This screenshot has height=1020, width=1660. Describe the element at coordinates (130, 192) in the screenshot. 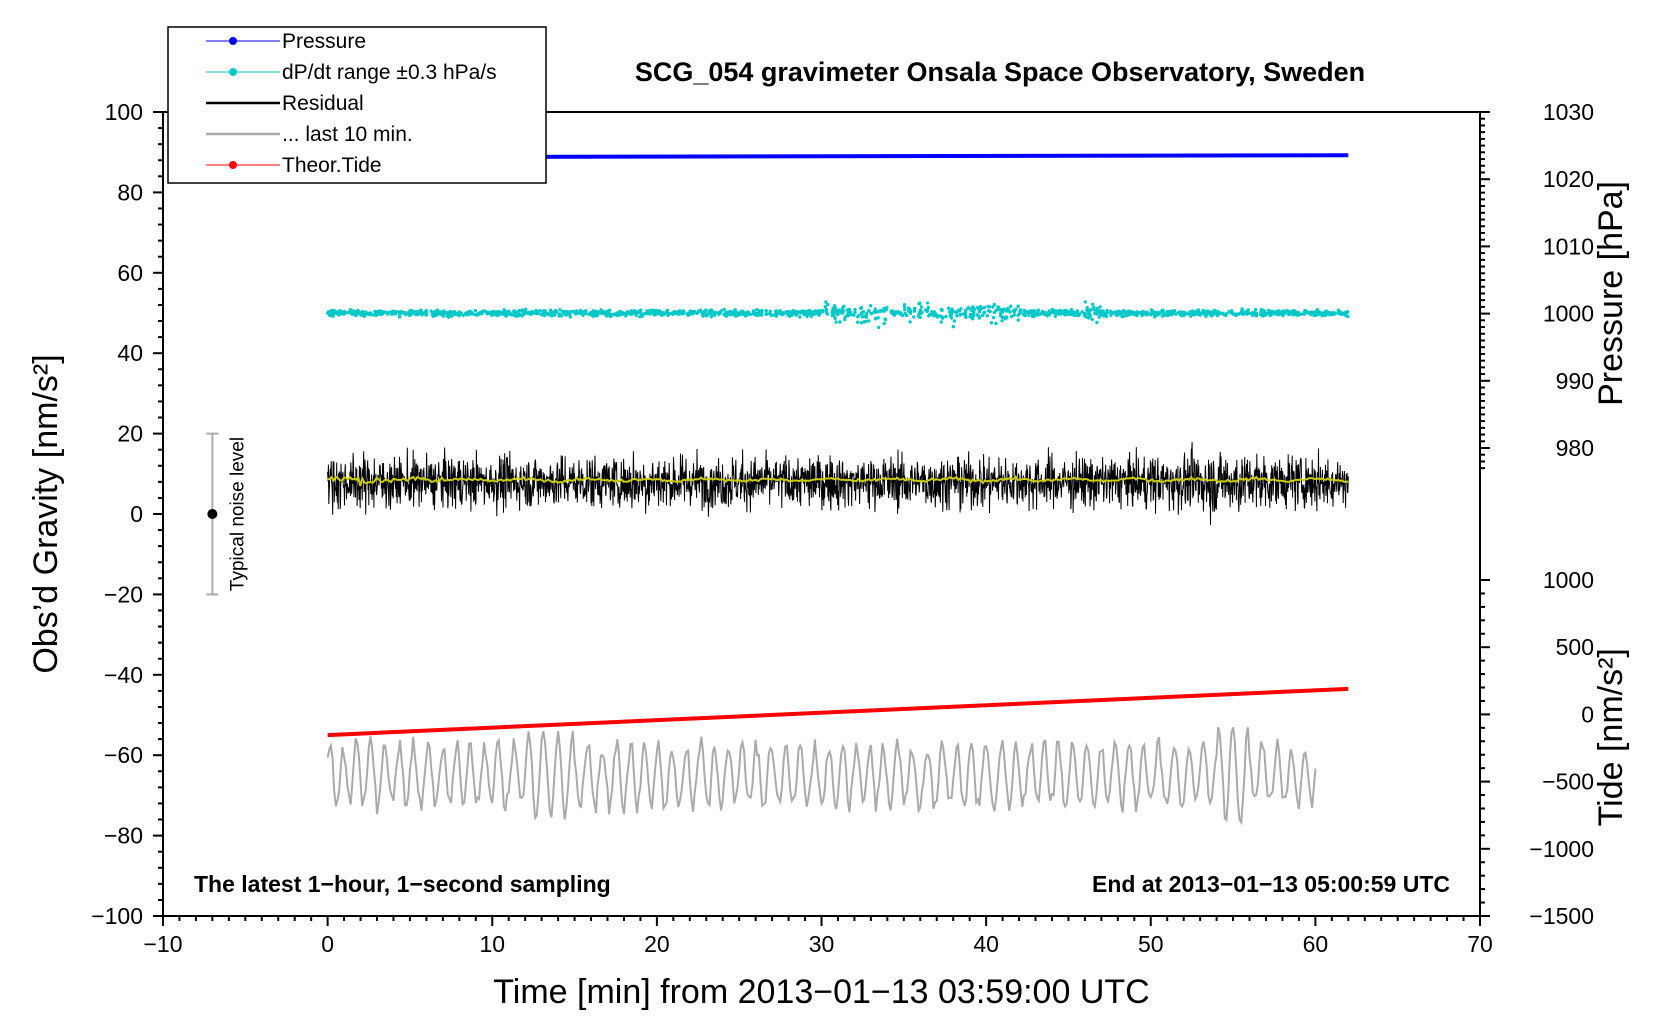

I see `y-tick-label: 80` at that location.